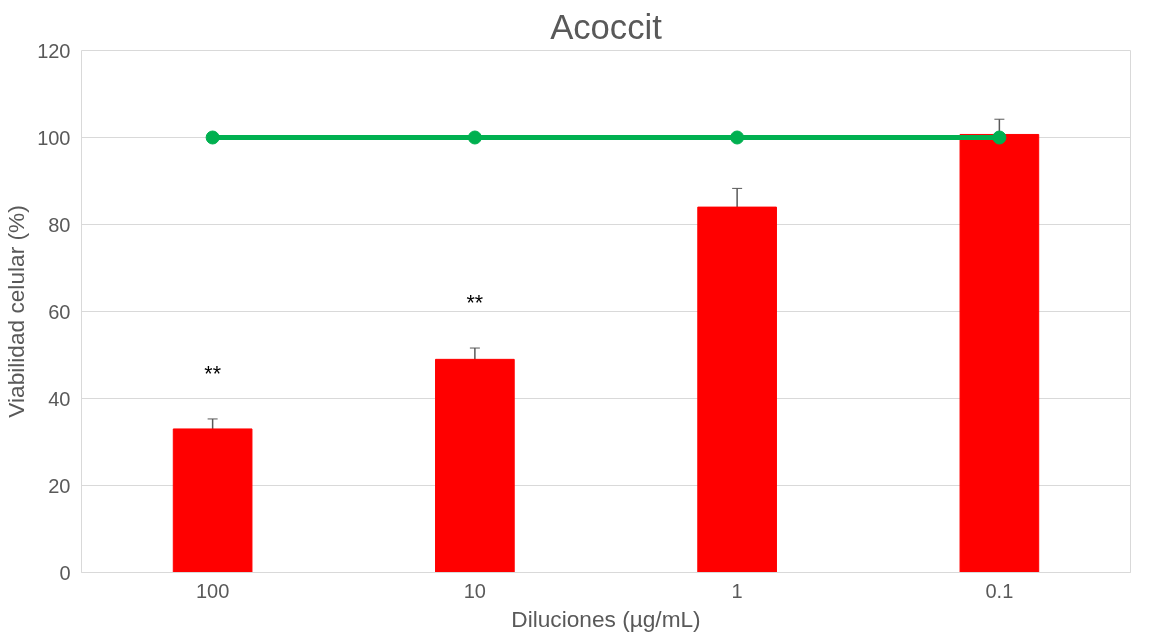  Describe the element at coordinates (65, 572) in the screenshot. I see `y-tick-label: 0` at that location.